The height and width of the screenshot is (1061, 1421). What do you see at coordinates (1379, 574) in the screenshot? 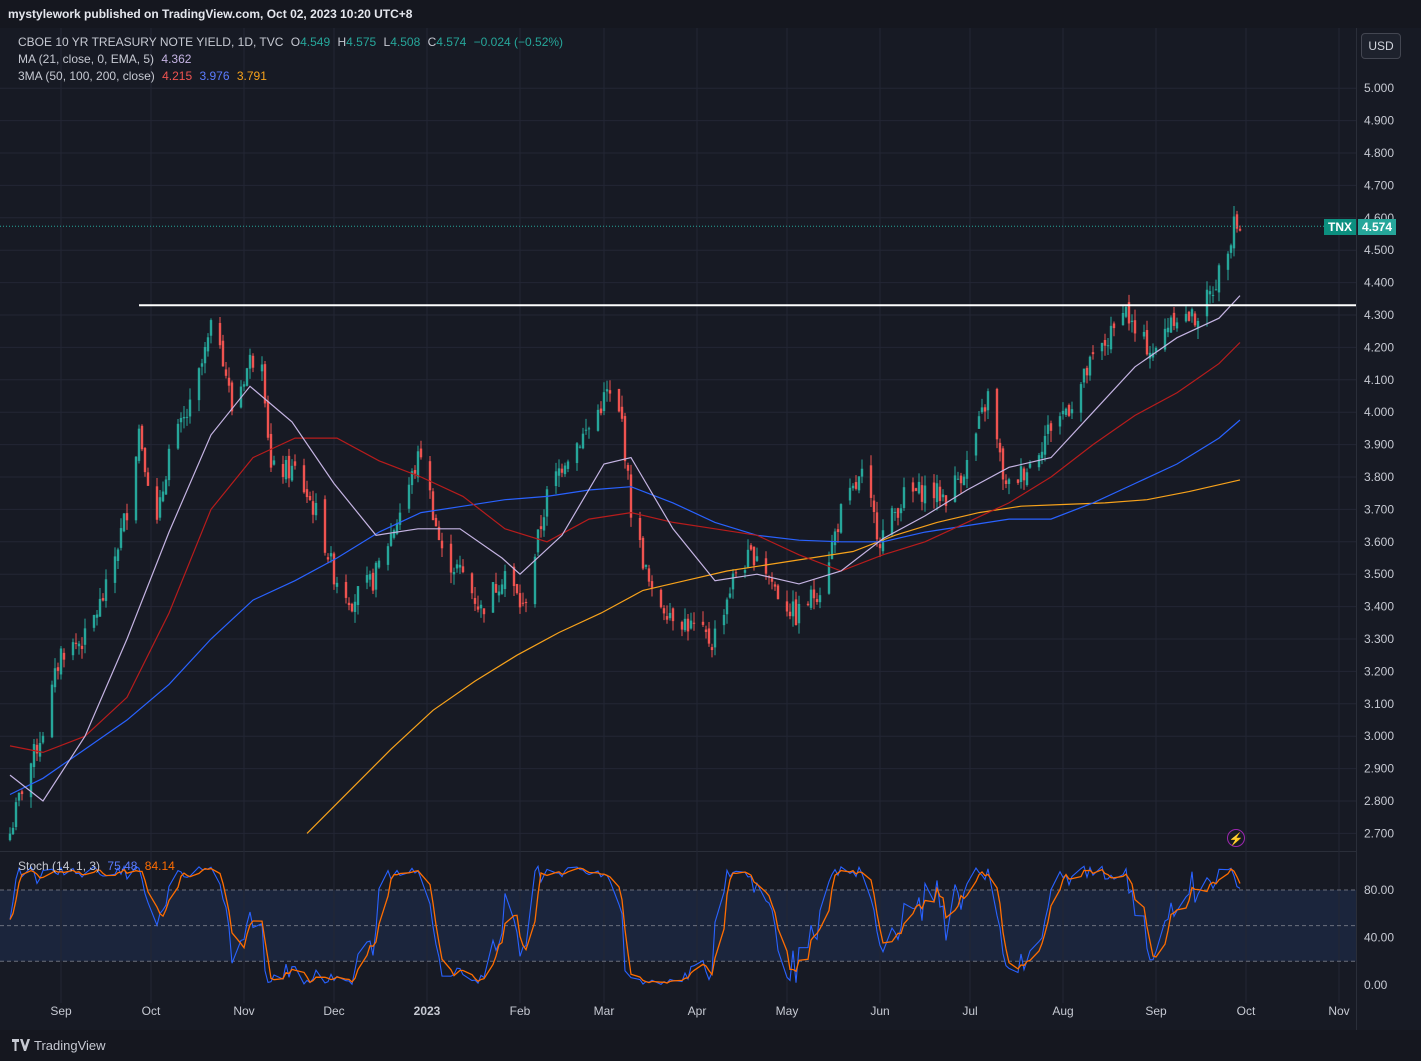
I see `y-tick-label: 3.500` at bounding box center [1379, 574].